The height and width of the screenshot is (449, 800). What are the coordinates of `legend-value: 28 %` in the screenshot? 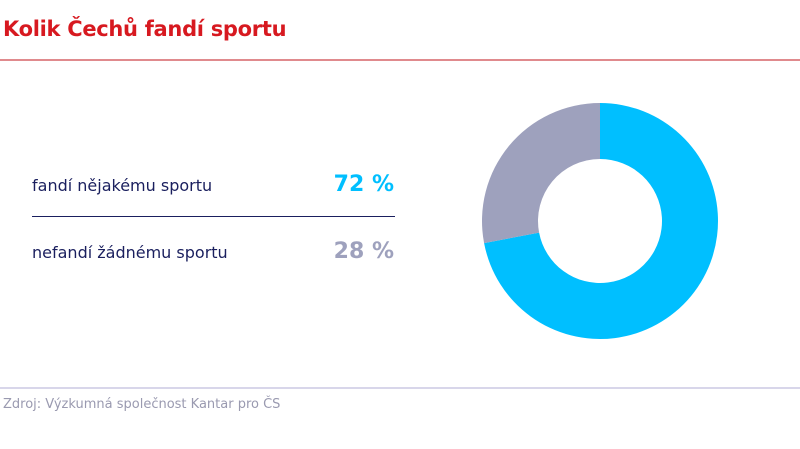 It's located at (363, 251).